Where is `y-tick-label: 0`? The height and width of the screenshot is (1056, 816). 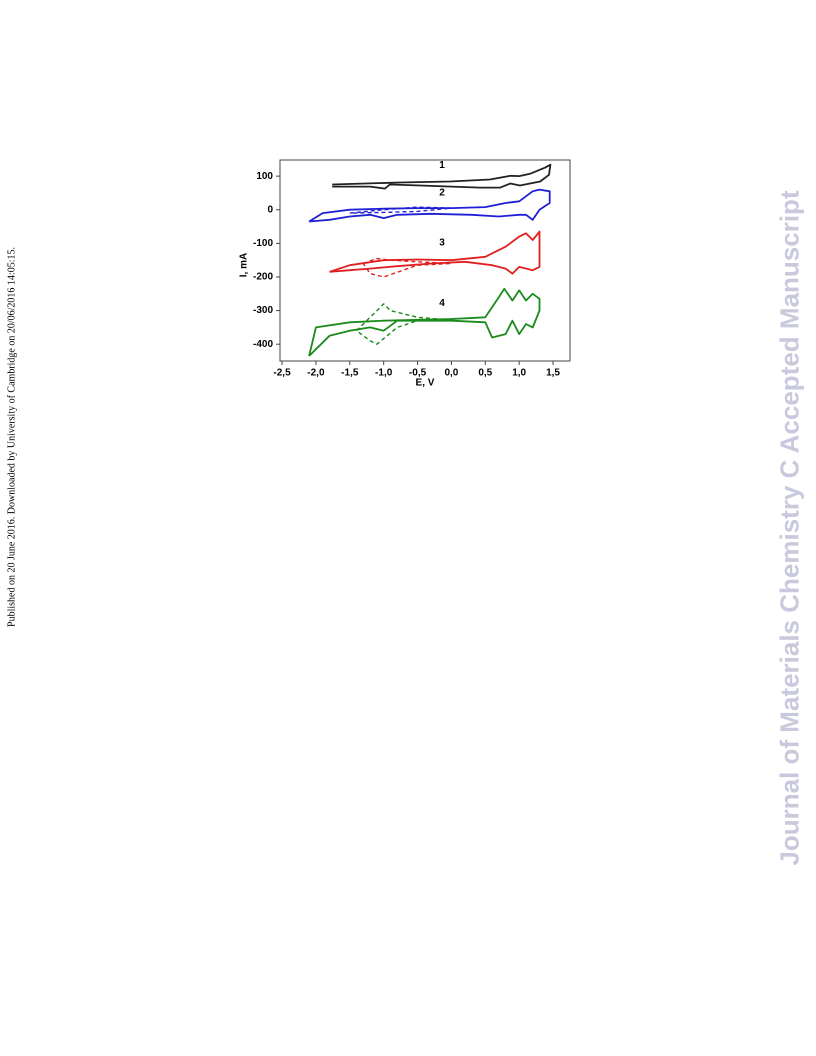
y-tick-label: 0 is located at coordinates (270, 209).